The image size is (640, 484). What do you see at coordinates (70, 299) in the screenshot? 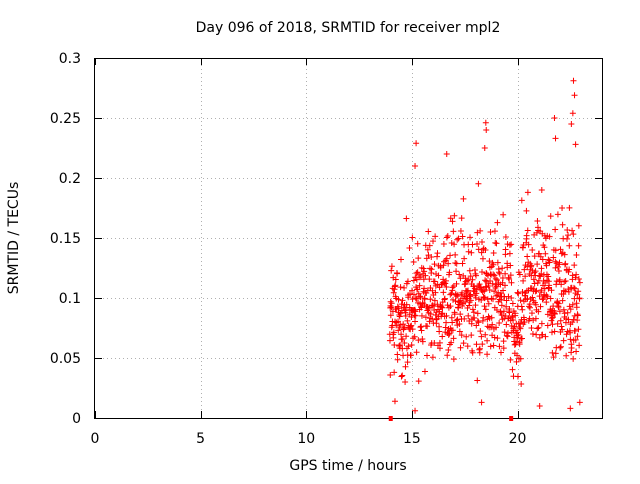
I see `y-tick-label: 0.1` at bounding box center [70, 299].